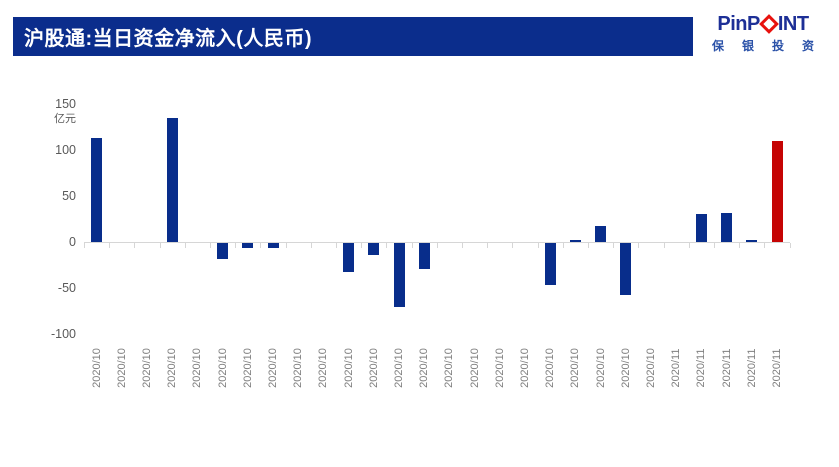 The width and height of the screenshot is (839, 467). I want to click on logo-text-pre: PinP, so click(738, 24).